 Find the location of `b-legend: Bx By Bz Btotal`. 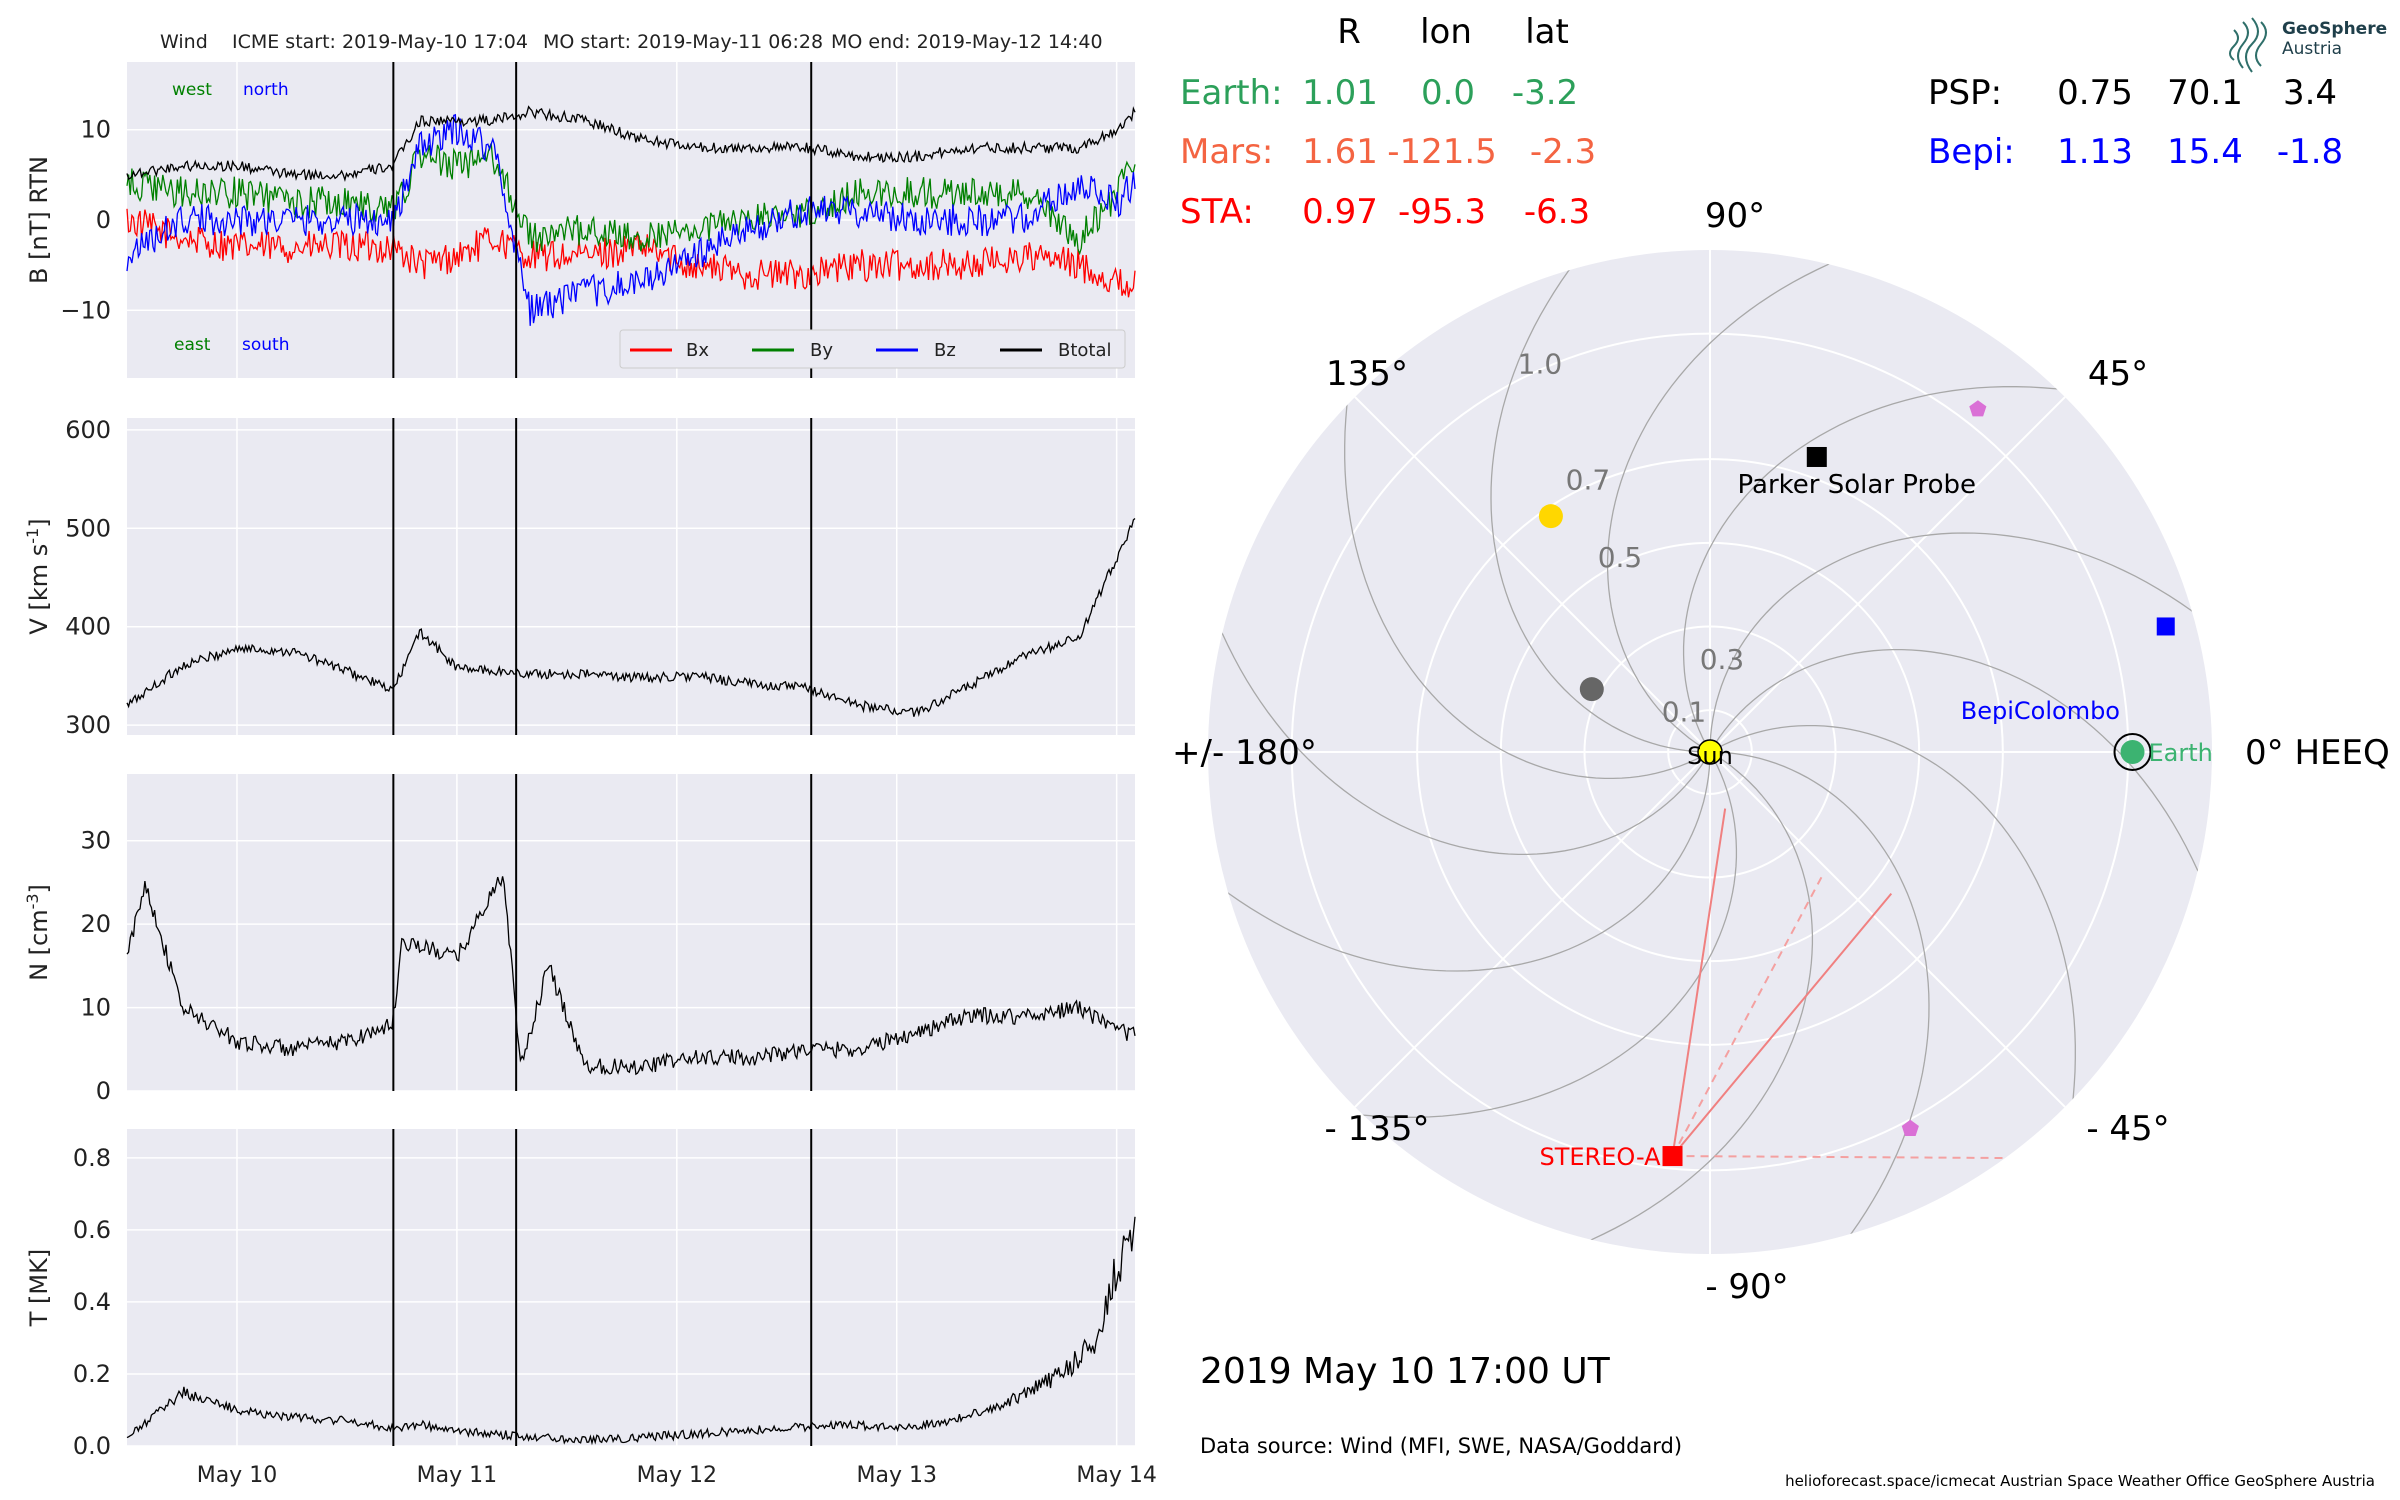

b-legend: Bx By Bz Btotal is located at coordinates (872, 349).